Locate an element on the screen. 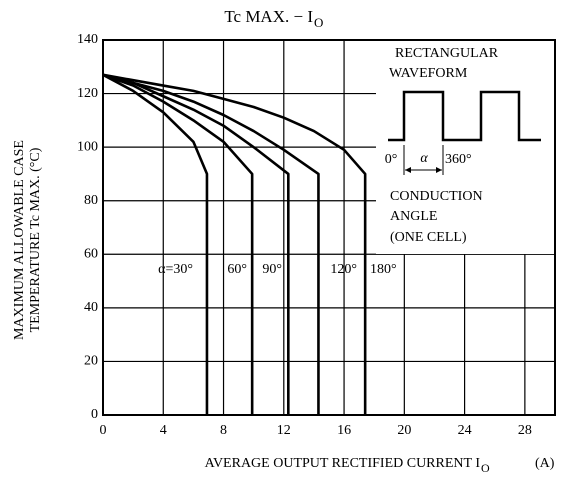 The width and height of the screenshot is (561, 479). y-tick-label: 20 is located at coordinates (91, 361).